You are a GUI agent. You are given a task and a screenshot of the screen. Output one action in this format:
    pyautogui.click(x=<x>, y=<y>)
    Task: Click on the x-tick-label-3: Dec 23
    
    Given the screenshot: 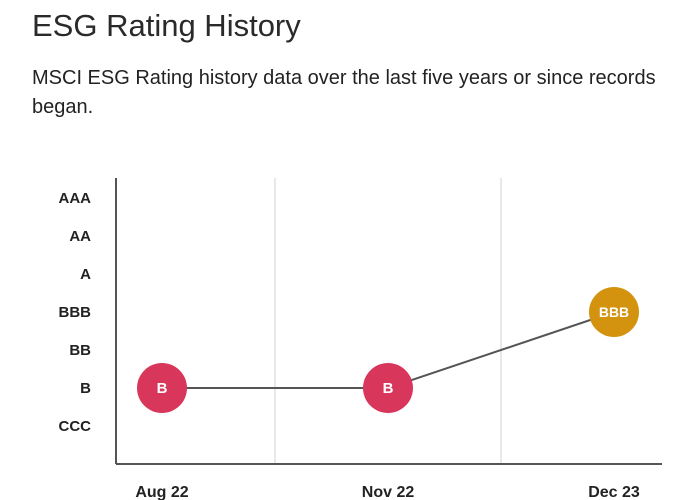 What is the action you would take?
    pyautogui.click(x=614, y=492)
    